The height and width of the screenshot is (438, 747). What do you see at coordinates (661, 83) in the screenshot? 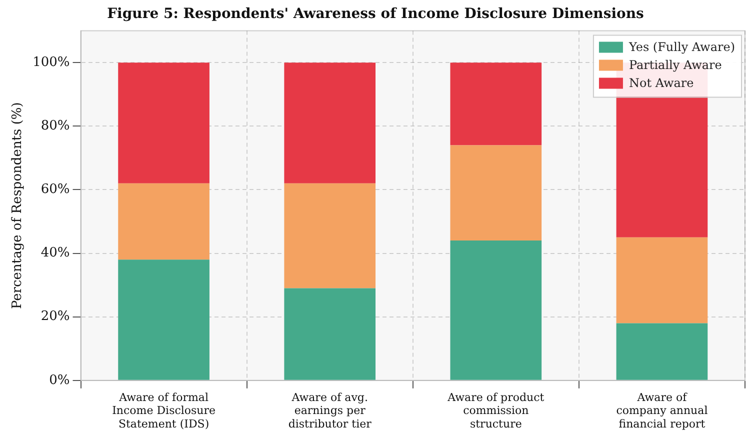
I see `legend-label: Not Aware` at bounding box center [661, 83].